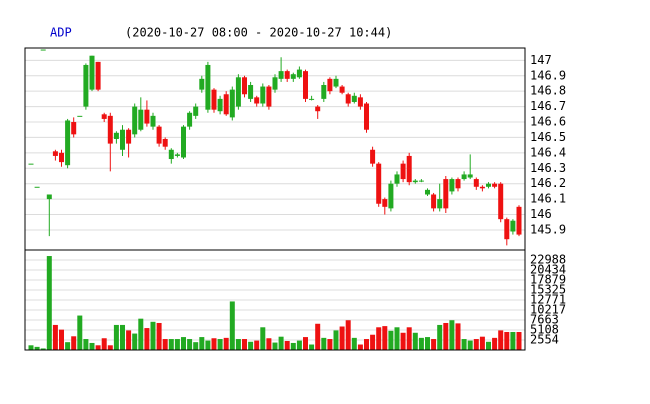 Image resolution: width=650 pixels, height=404 pixels. What do you see at coordinates (548, 259) in the screenshot?
I see `volume-tick-label: 22988` at bounding box center [548, 259].